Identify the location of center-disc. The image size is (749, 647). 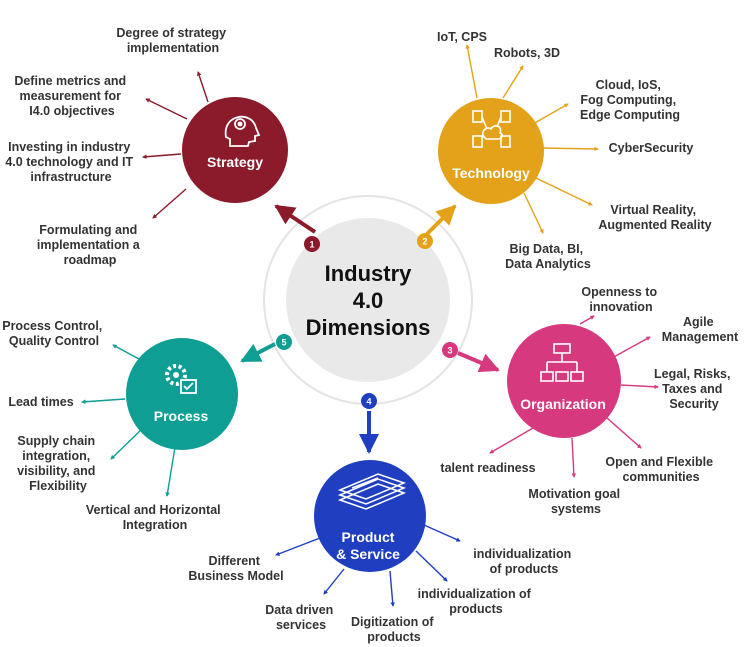
(368, 300).